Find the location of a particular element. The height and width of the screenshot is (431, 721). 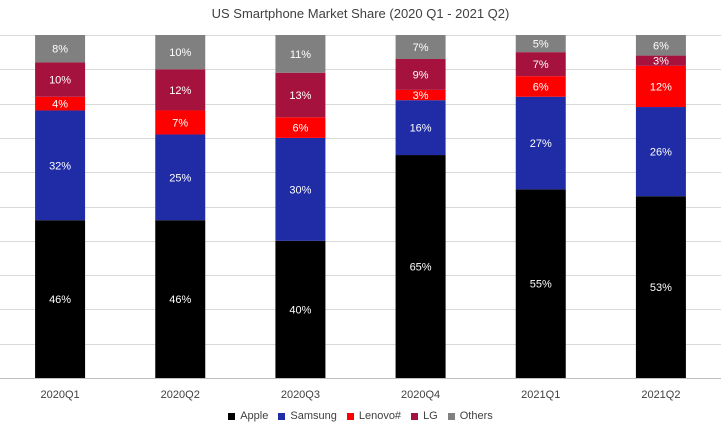

data-label: 9% is located at coordinates (421, 75).